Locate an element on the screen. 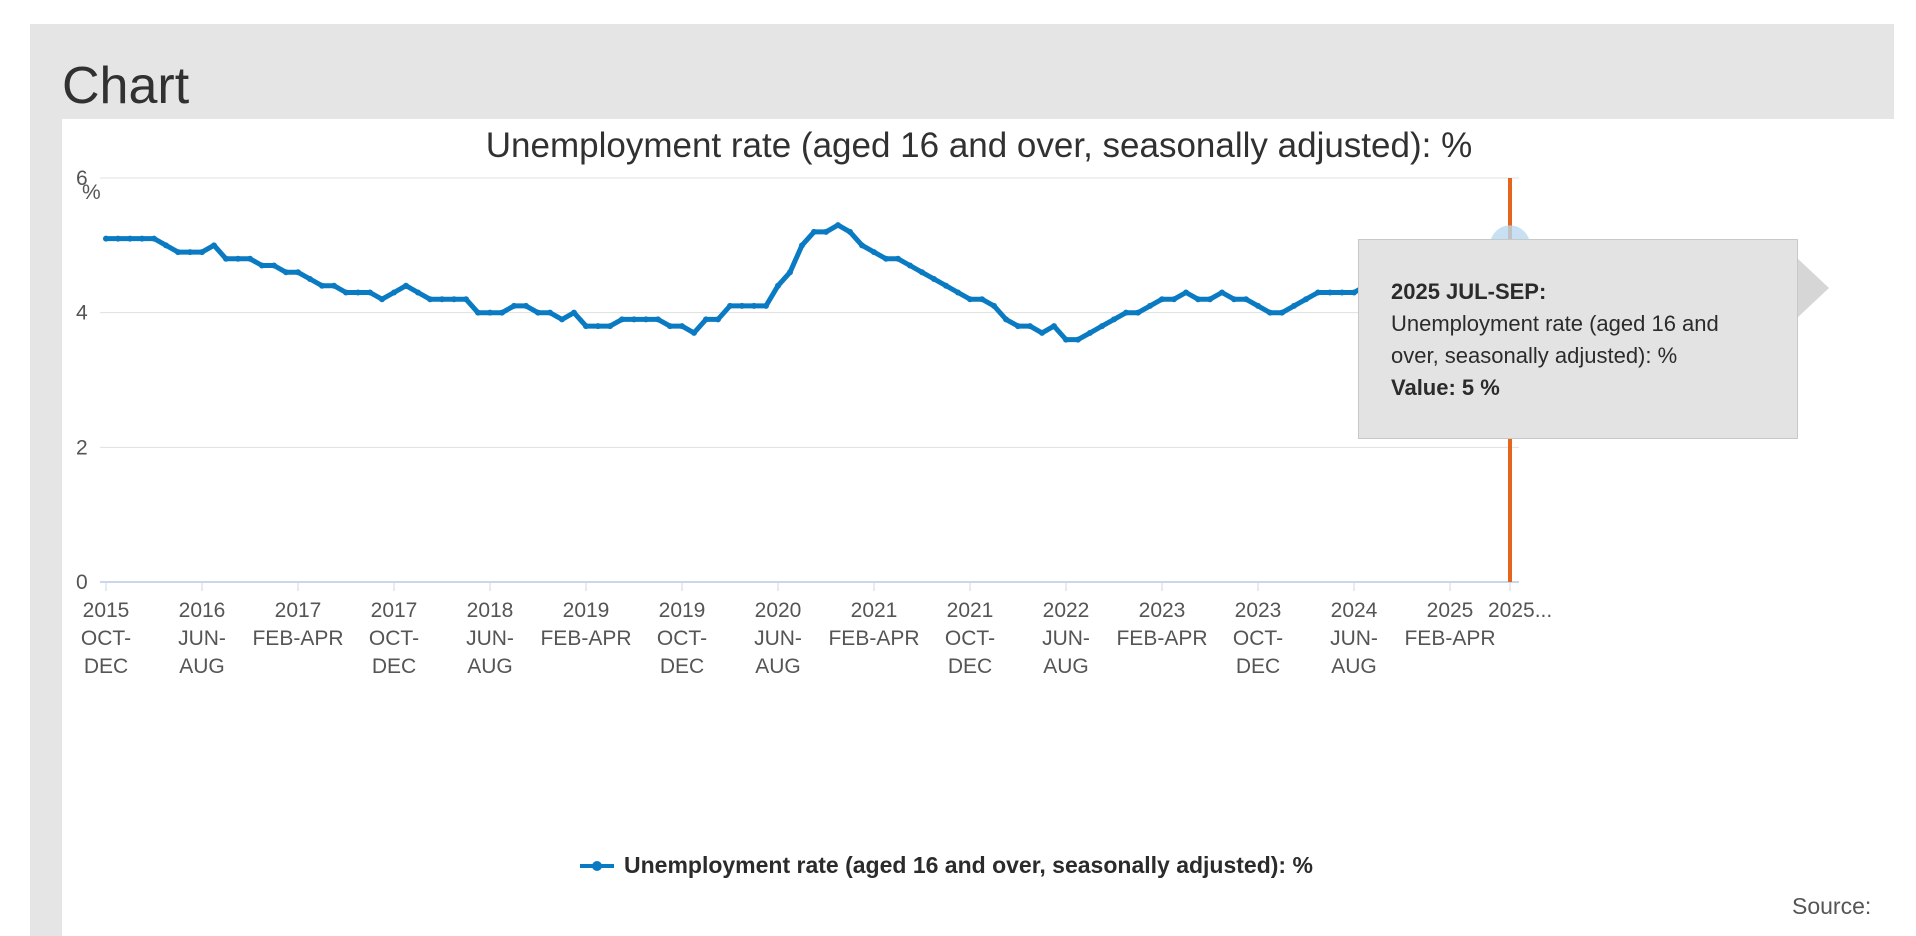  y-axis-unit: % is located at coordinates (91, 192).